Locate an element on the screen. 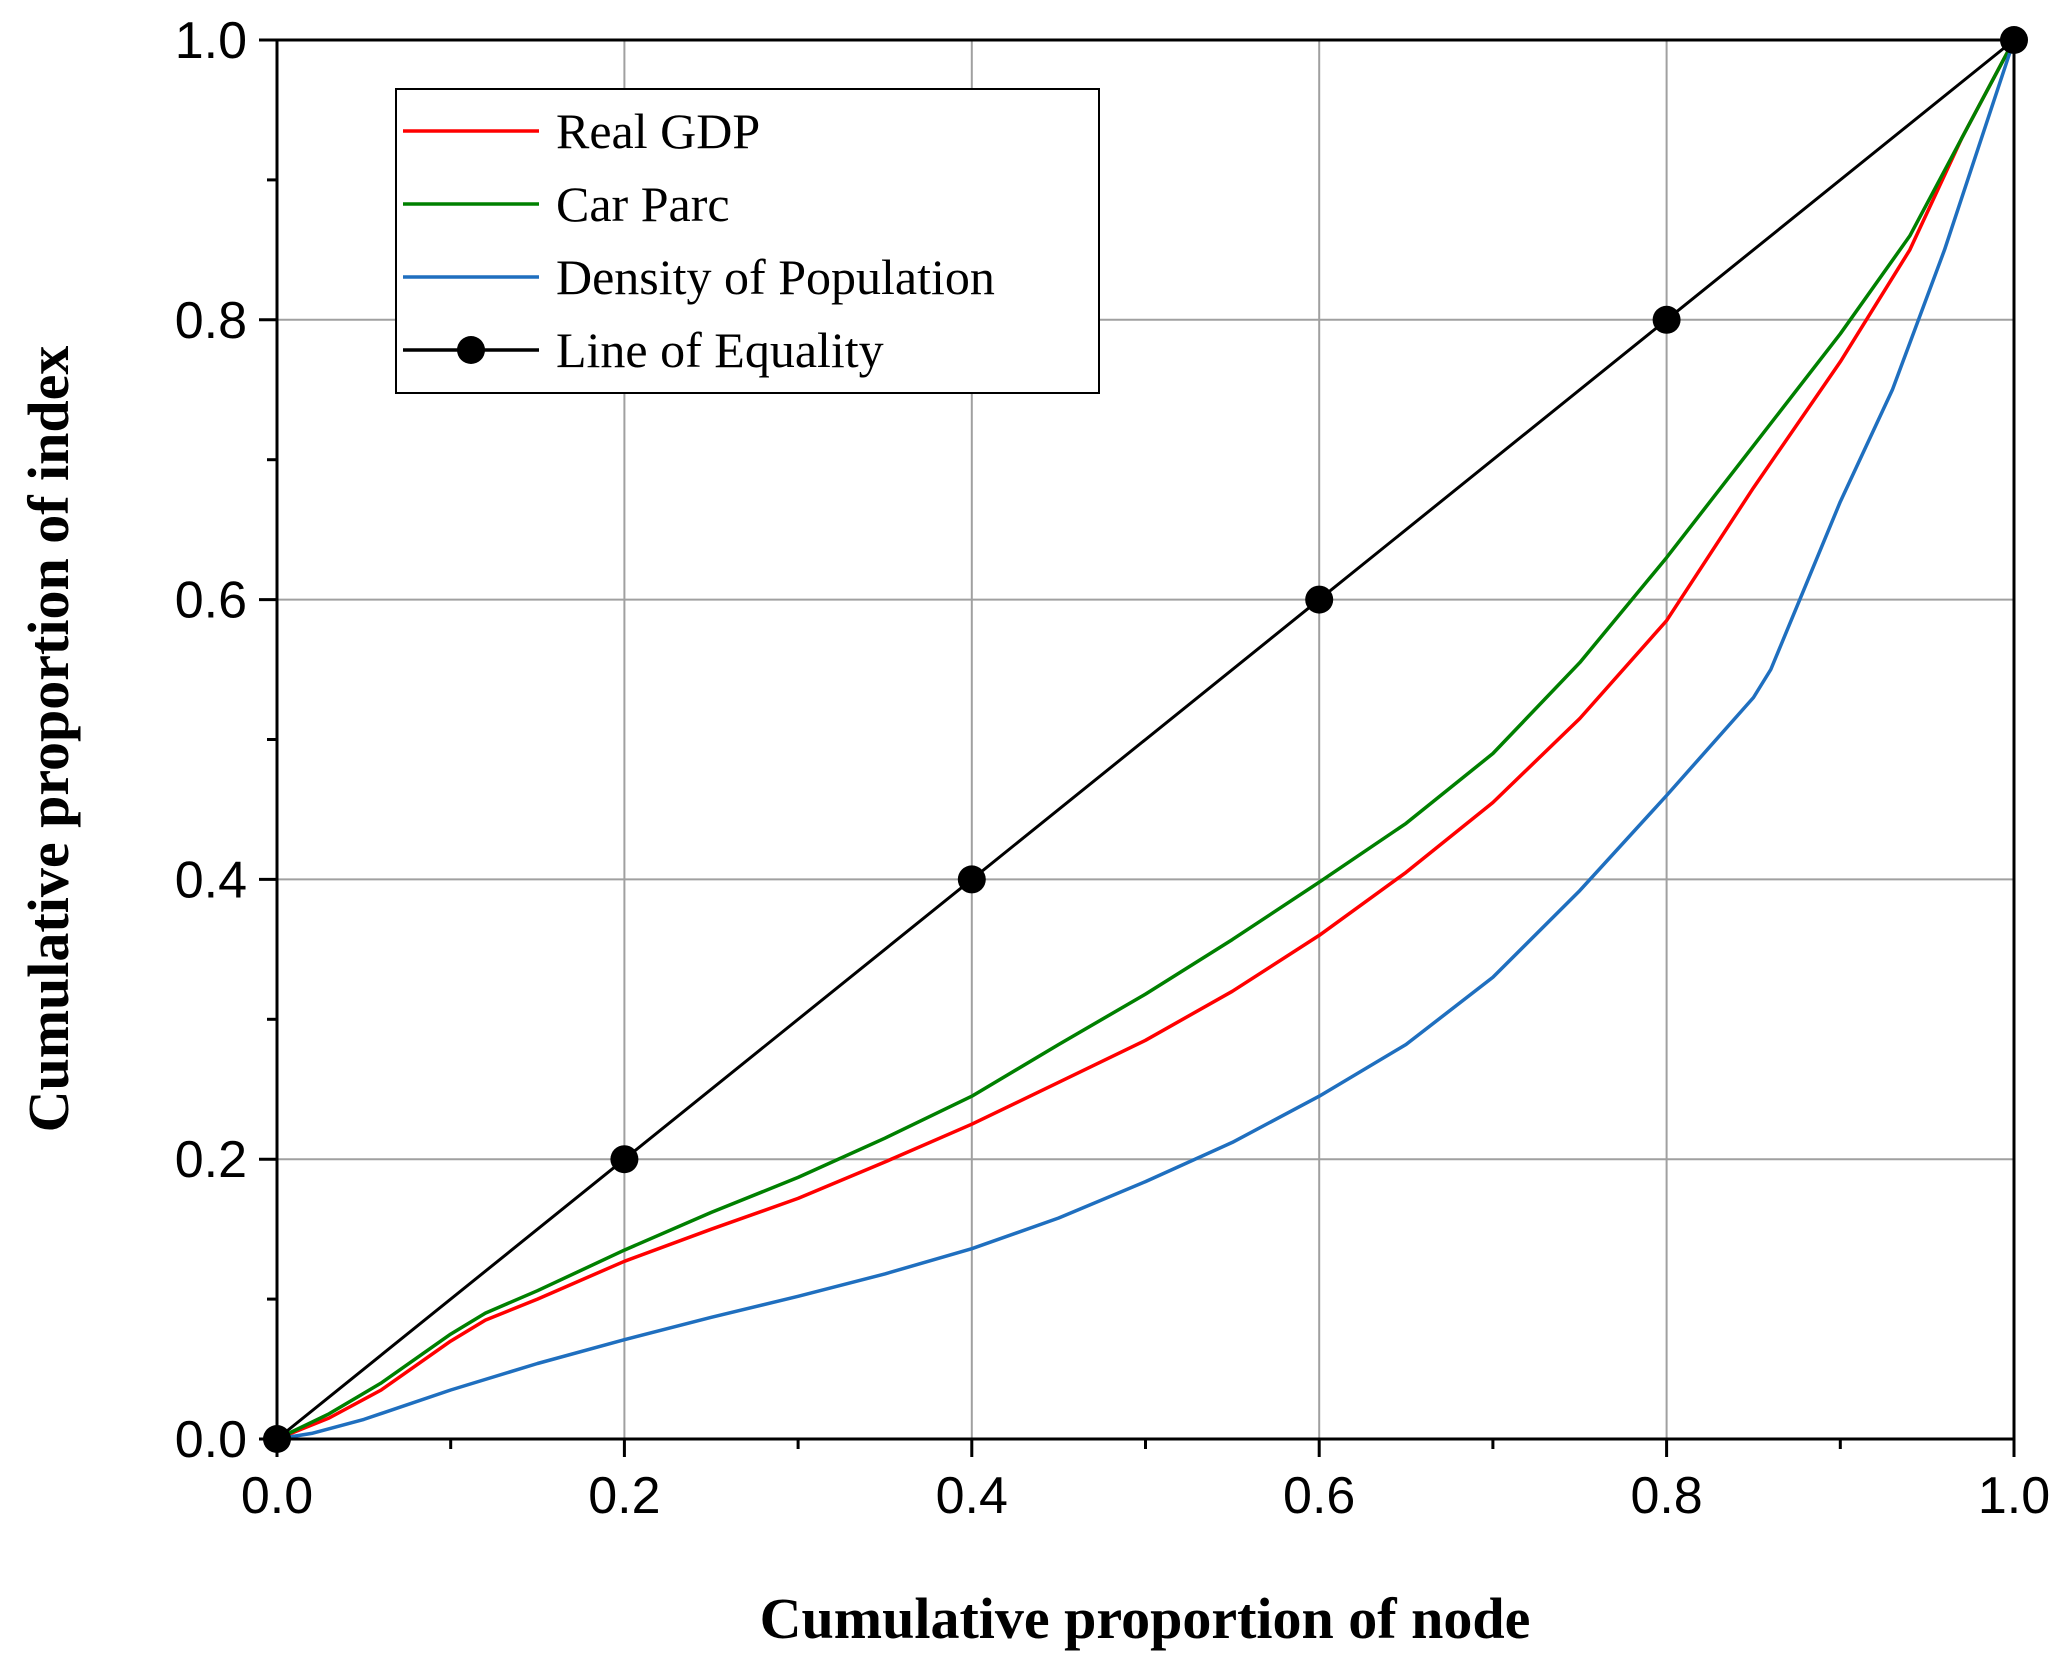 This screenshot has width=2057, height=1667. legend-marker-line-of-equality is located at coordinates (471, 350).